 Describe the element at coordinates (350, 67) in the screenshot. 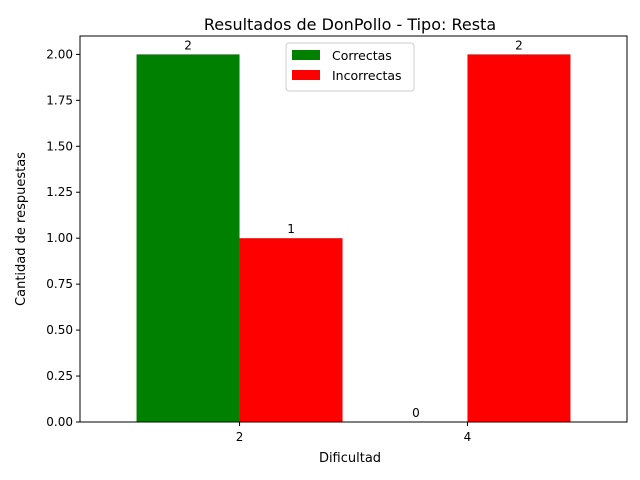

I see `legend: Correctas Incorrectas` at that location.